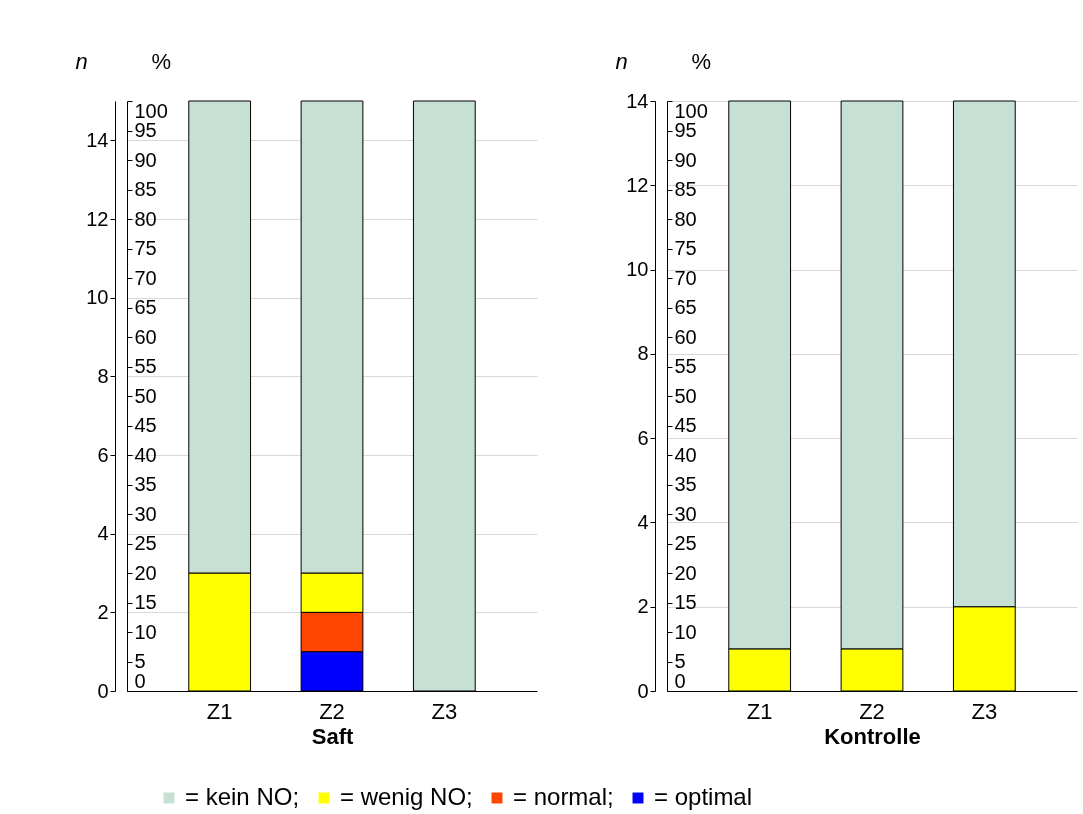 Image resolution: width=1083 pixels, height=814 pixels. What do you see at coordinates (332, 736) in the screenshot?
I see `x-axis-title: Saft` at bounding box center [332, 736].